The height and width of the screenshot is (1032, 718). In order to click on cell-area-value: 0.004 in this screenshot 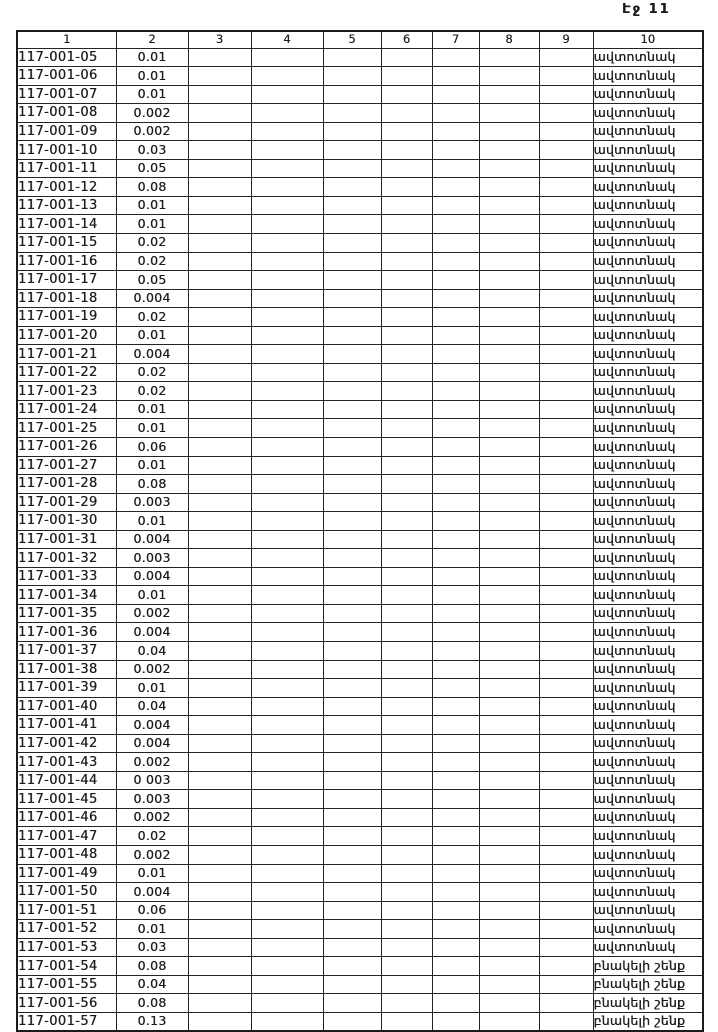, I will do `click(152, 576)`.